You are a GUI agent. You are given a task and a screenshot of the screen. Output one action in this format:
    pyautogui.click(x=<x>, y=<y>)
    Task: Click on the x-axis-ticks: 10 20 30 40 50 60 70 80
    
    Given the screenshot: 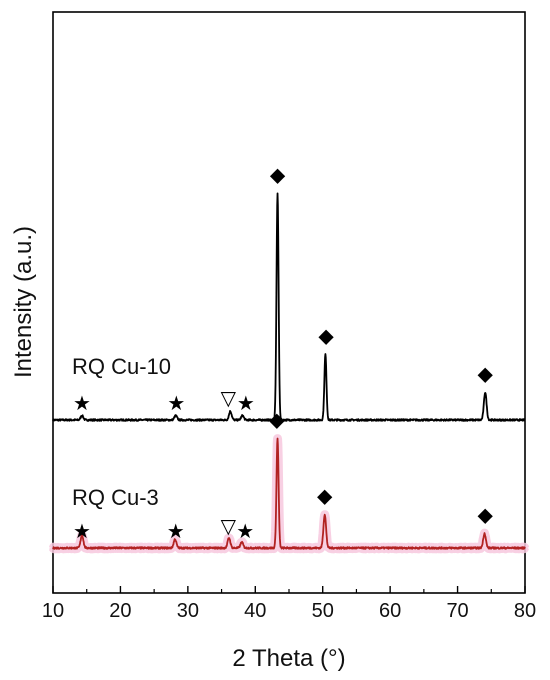 What is the action you would take?
    pyautogui.click(x=289, y=604)
    